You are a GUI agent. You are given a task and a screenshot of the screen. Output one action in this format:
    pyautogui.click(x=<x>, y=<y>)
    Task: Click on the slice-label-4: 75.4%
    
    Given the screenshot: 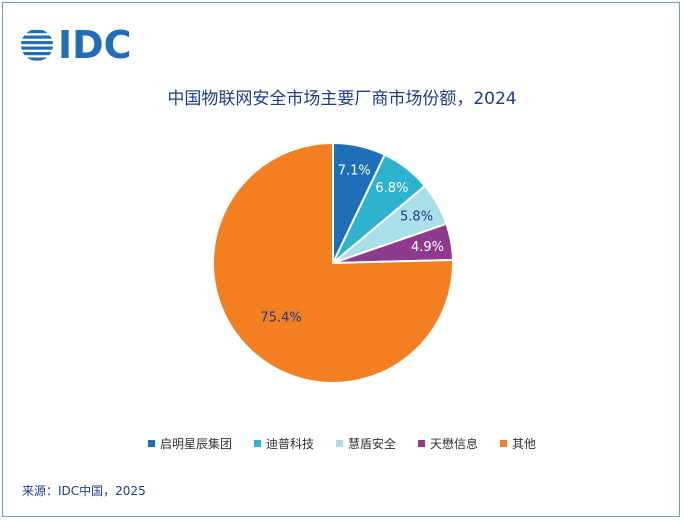 What is the action you would take?
    pyautogui.click(x=280, y=317)
    